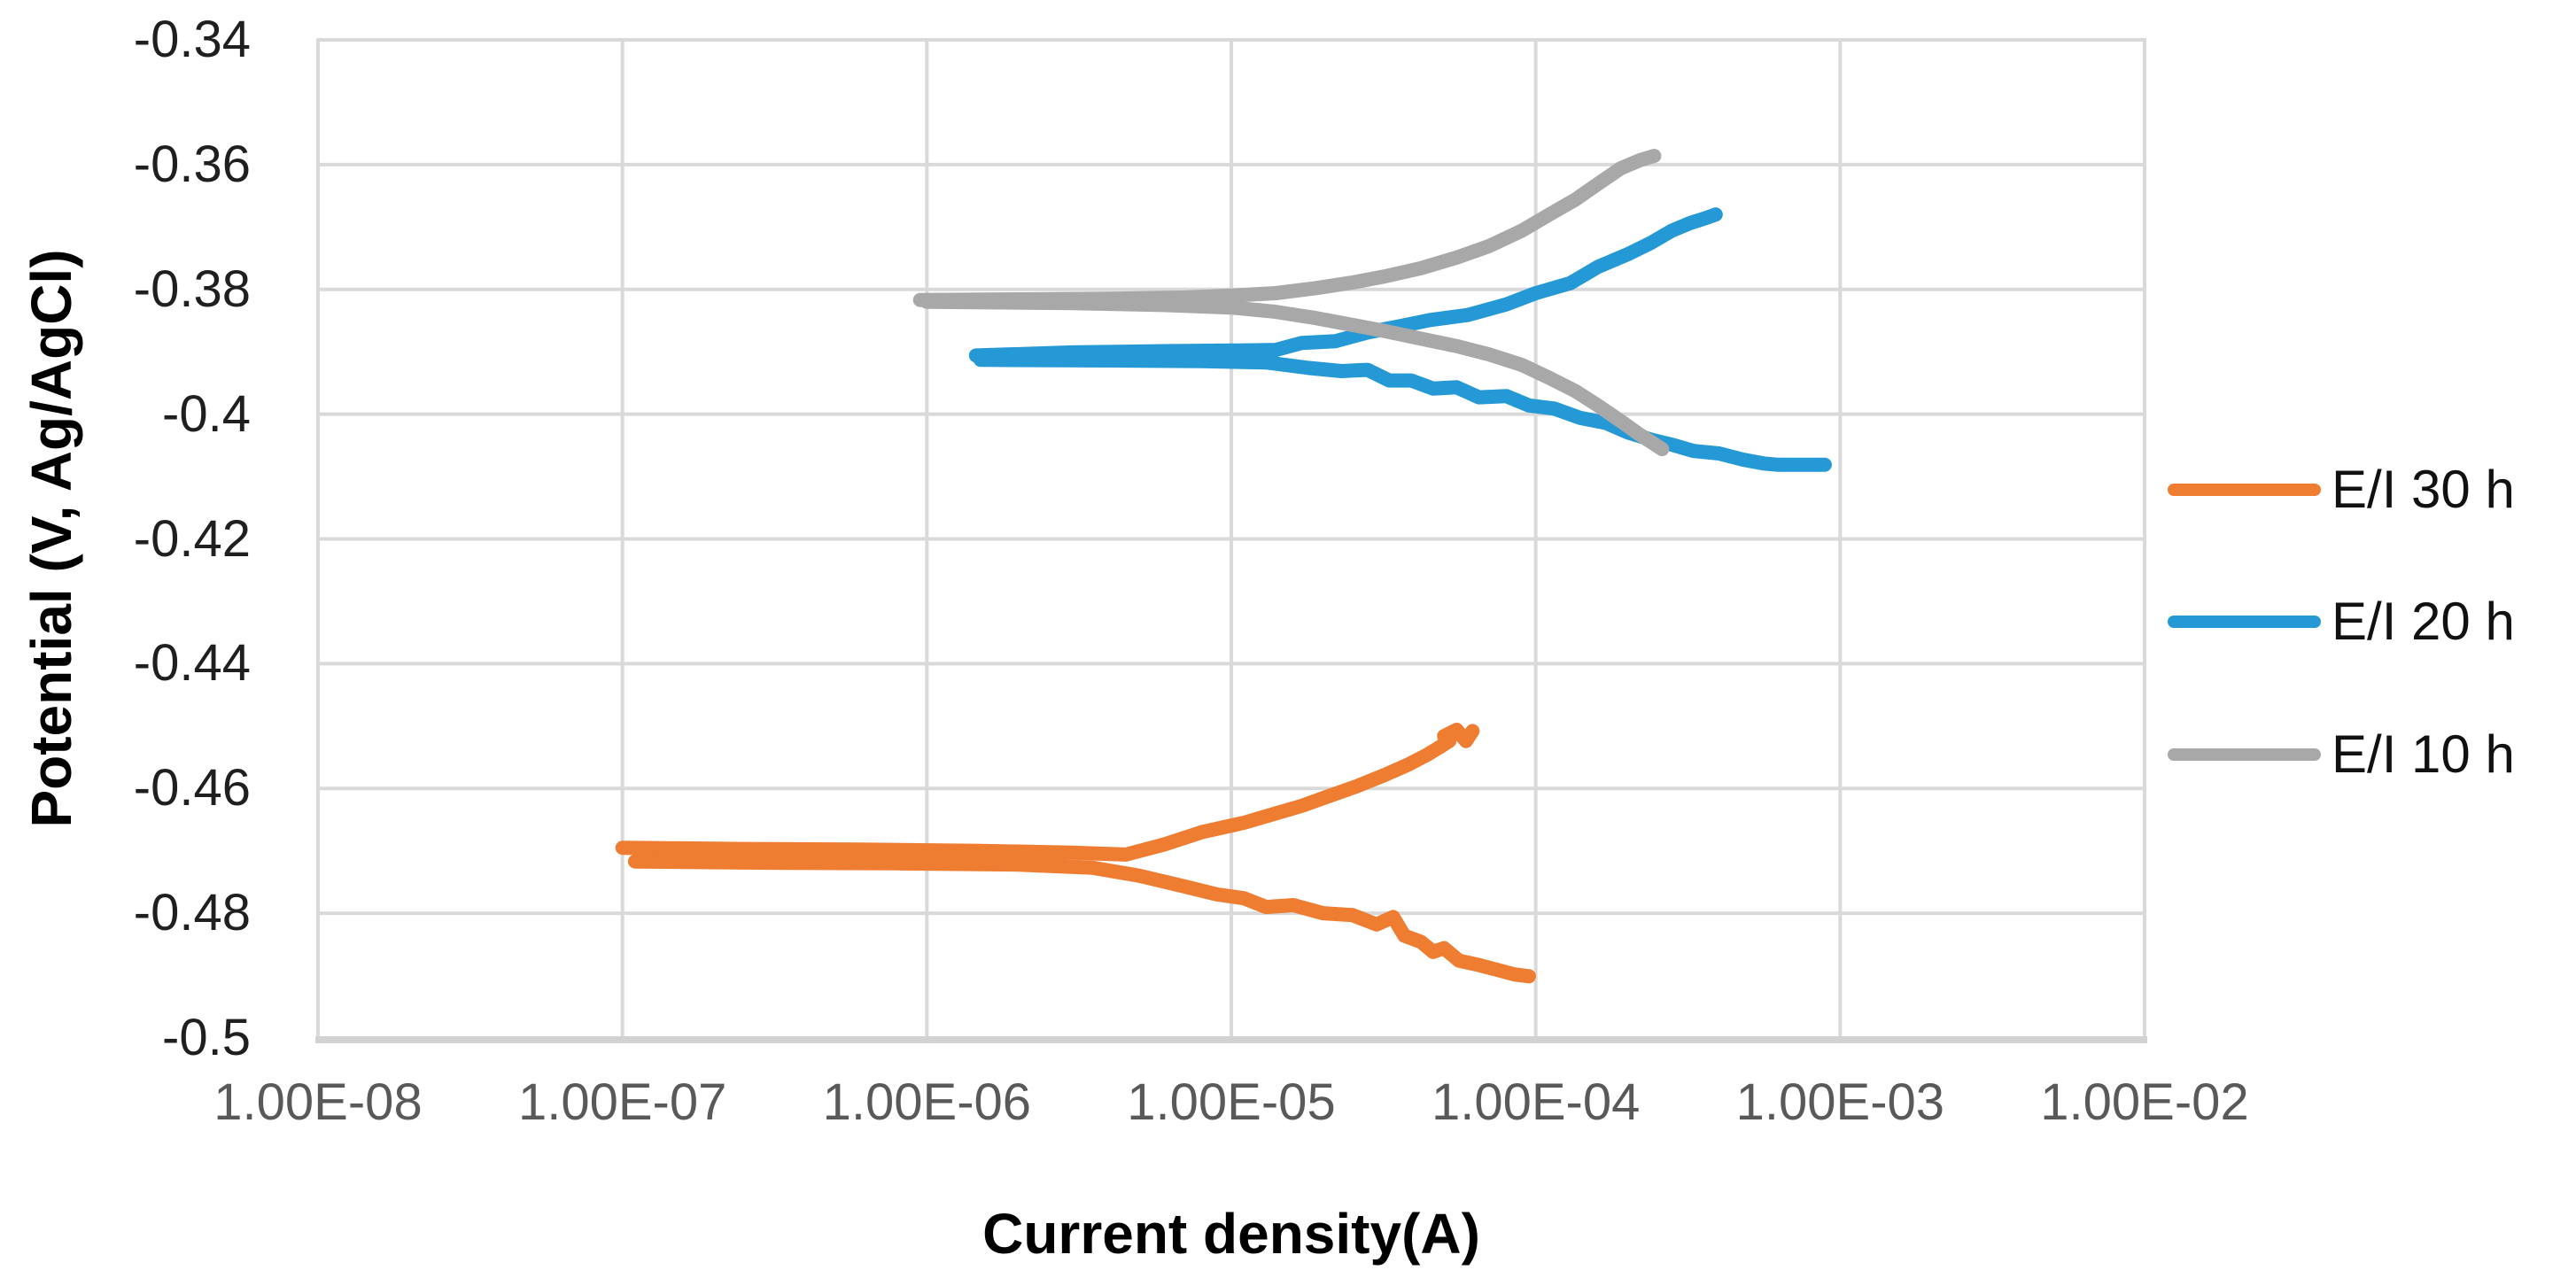 This screenshot has height=1278, width=2576. What do you see at coordinates (51, 538) in the screenshot?
I see `y-axis-title: Potential (V, Ag/AgCl)` at bounding box center [51, 538].